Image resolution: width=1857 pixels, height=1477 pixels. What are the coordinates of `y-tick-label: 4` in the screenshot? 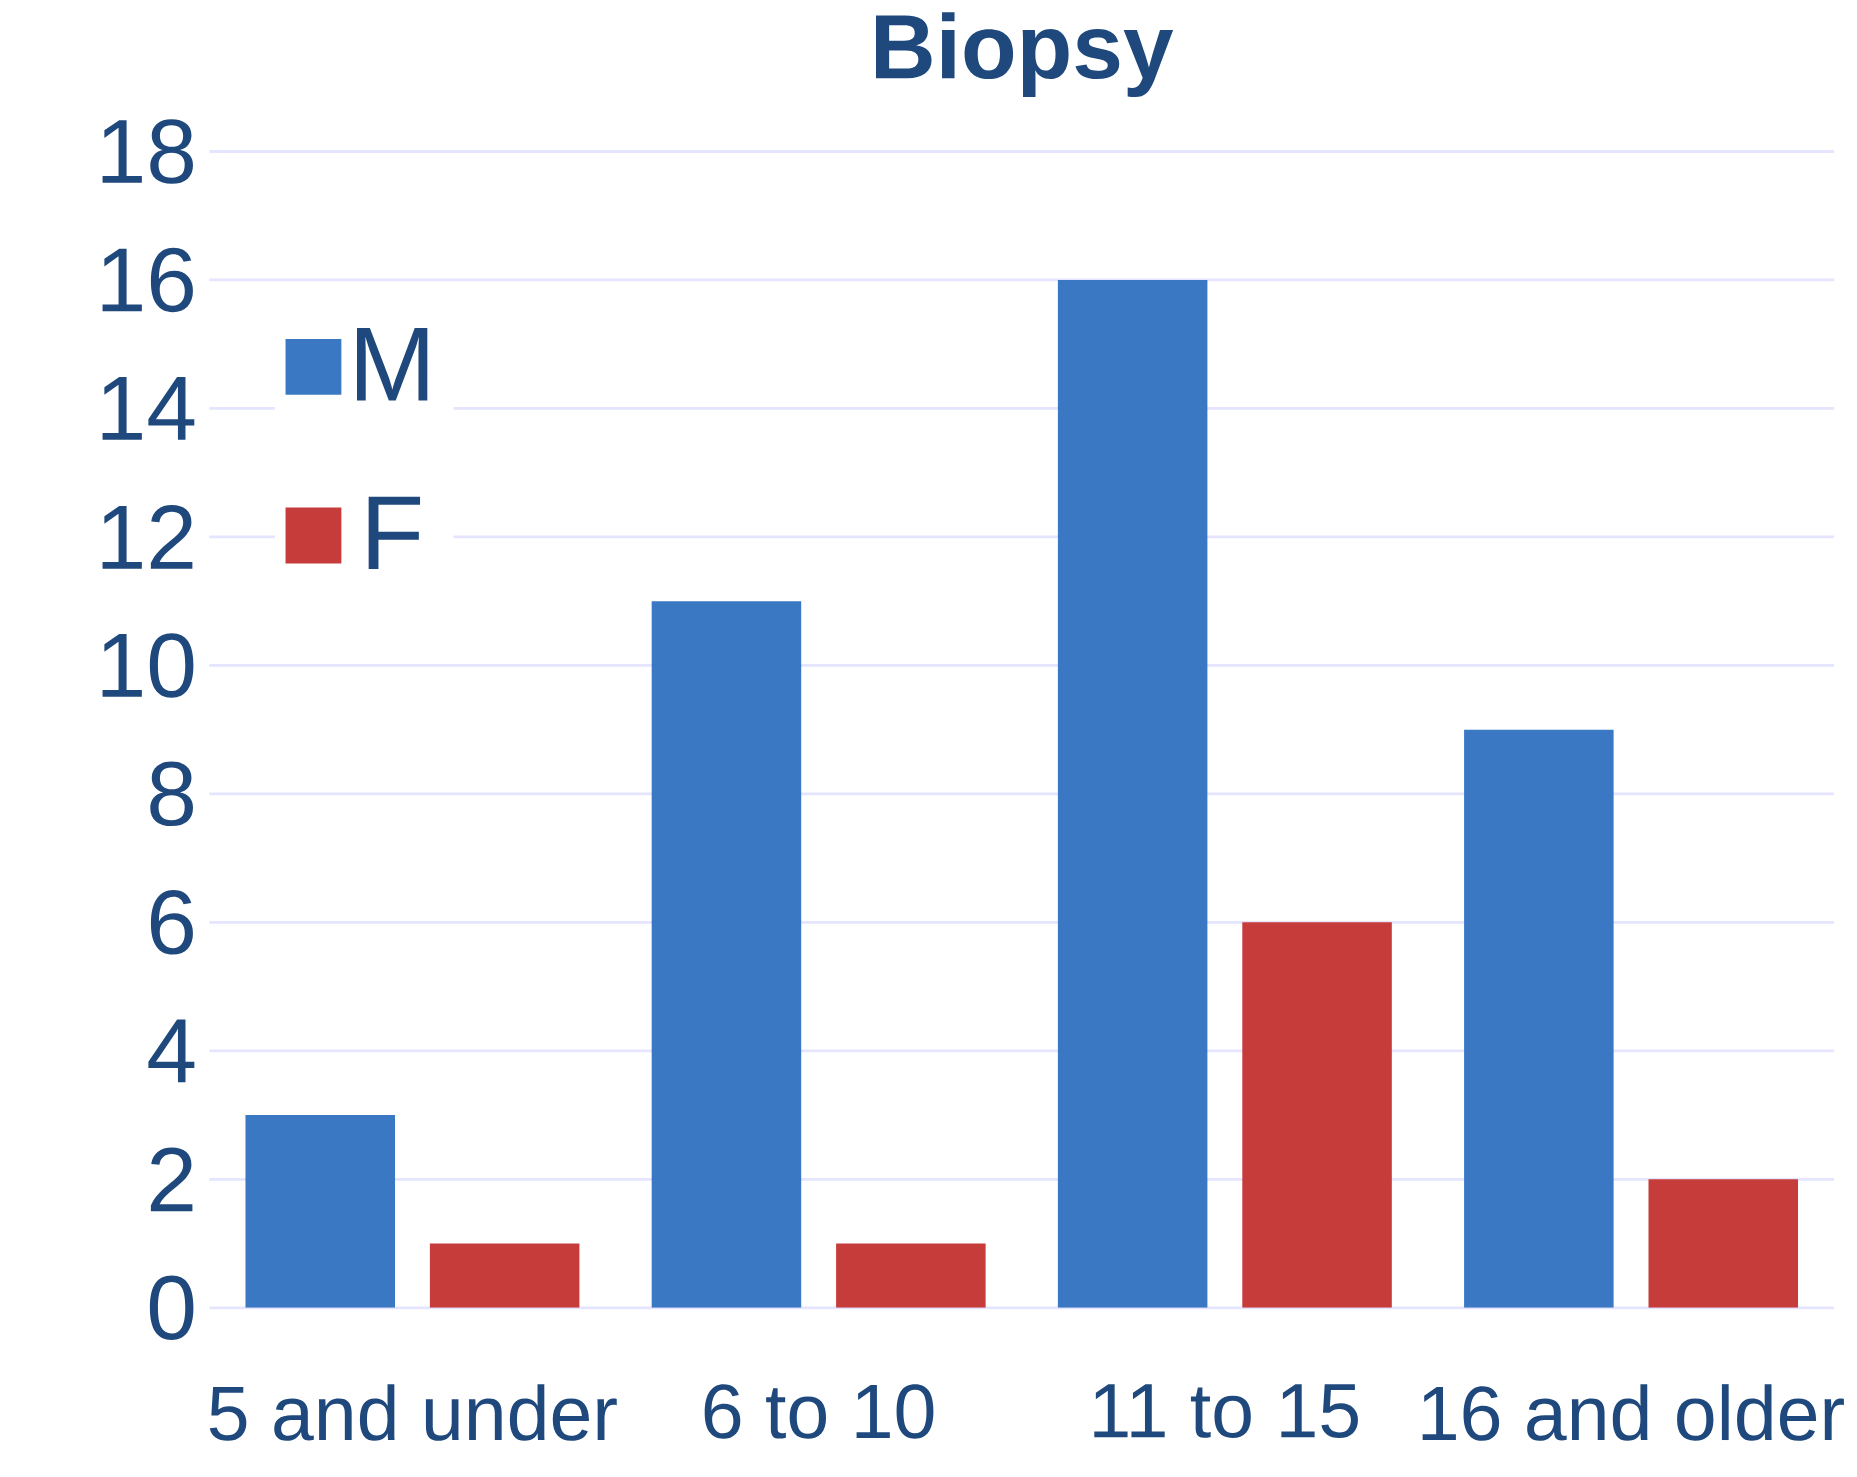 It's located at (171, 1051).